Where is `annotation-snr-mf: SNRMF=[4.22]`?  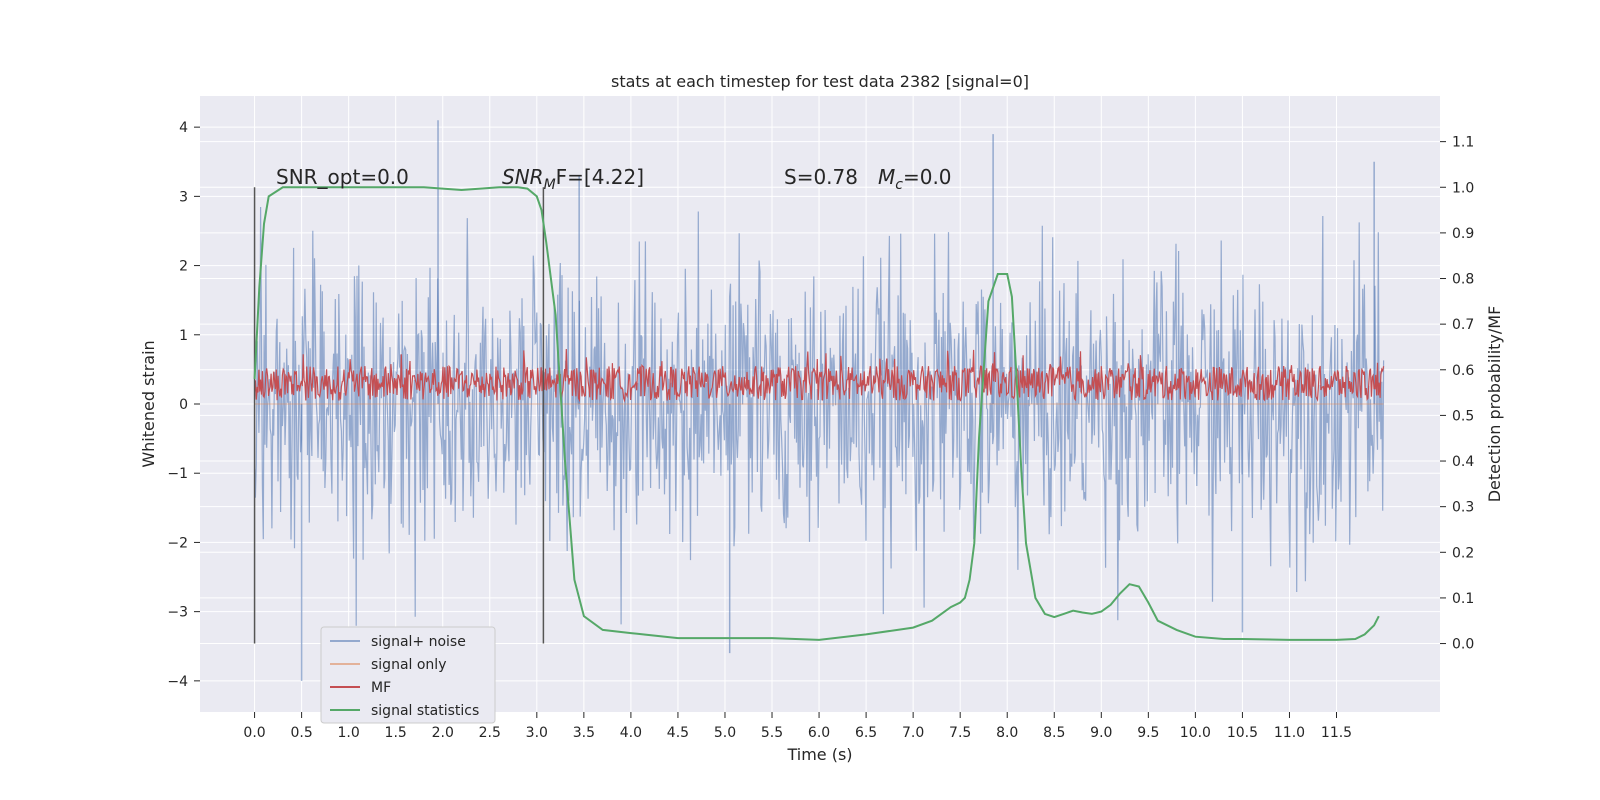 annotation-snr-mf: SNRMF=[4.22] is located at coordinates (573, 179).